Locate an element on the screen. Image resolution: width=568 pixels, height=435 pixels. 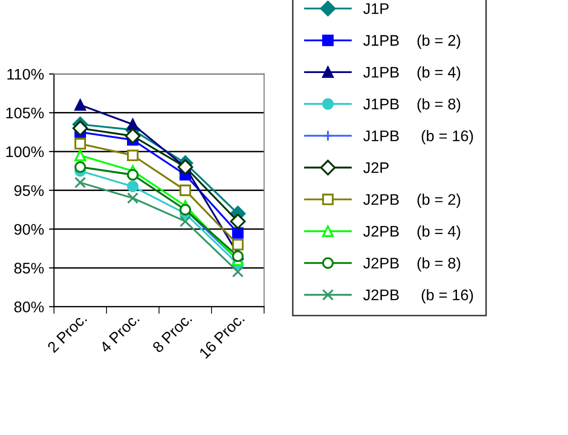
y-tick-label: 105% is located at coordinates (25, 113).